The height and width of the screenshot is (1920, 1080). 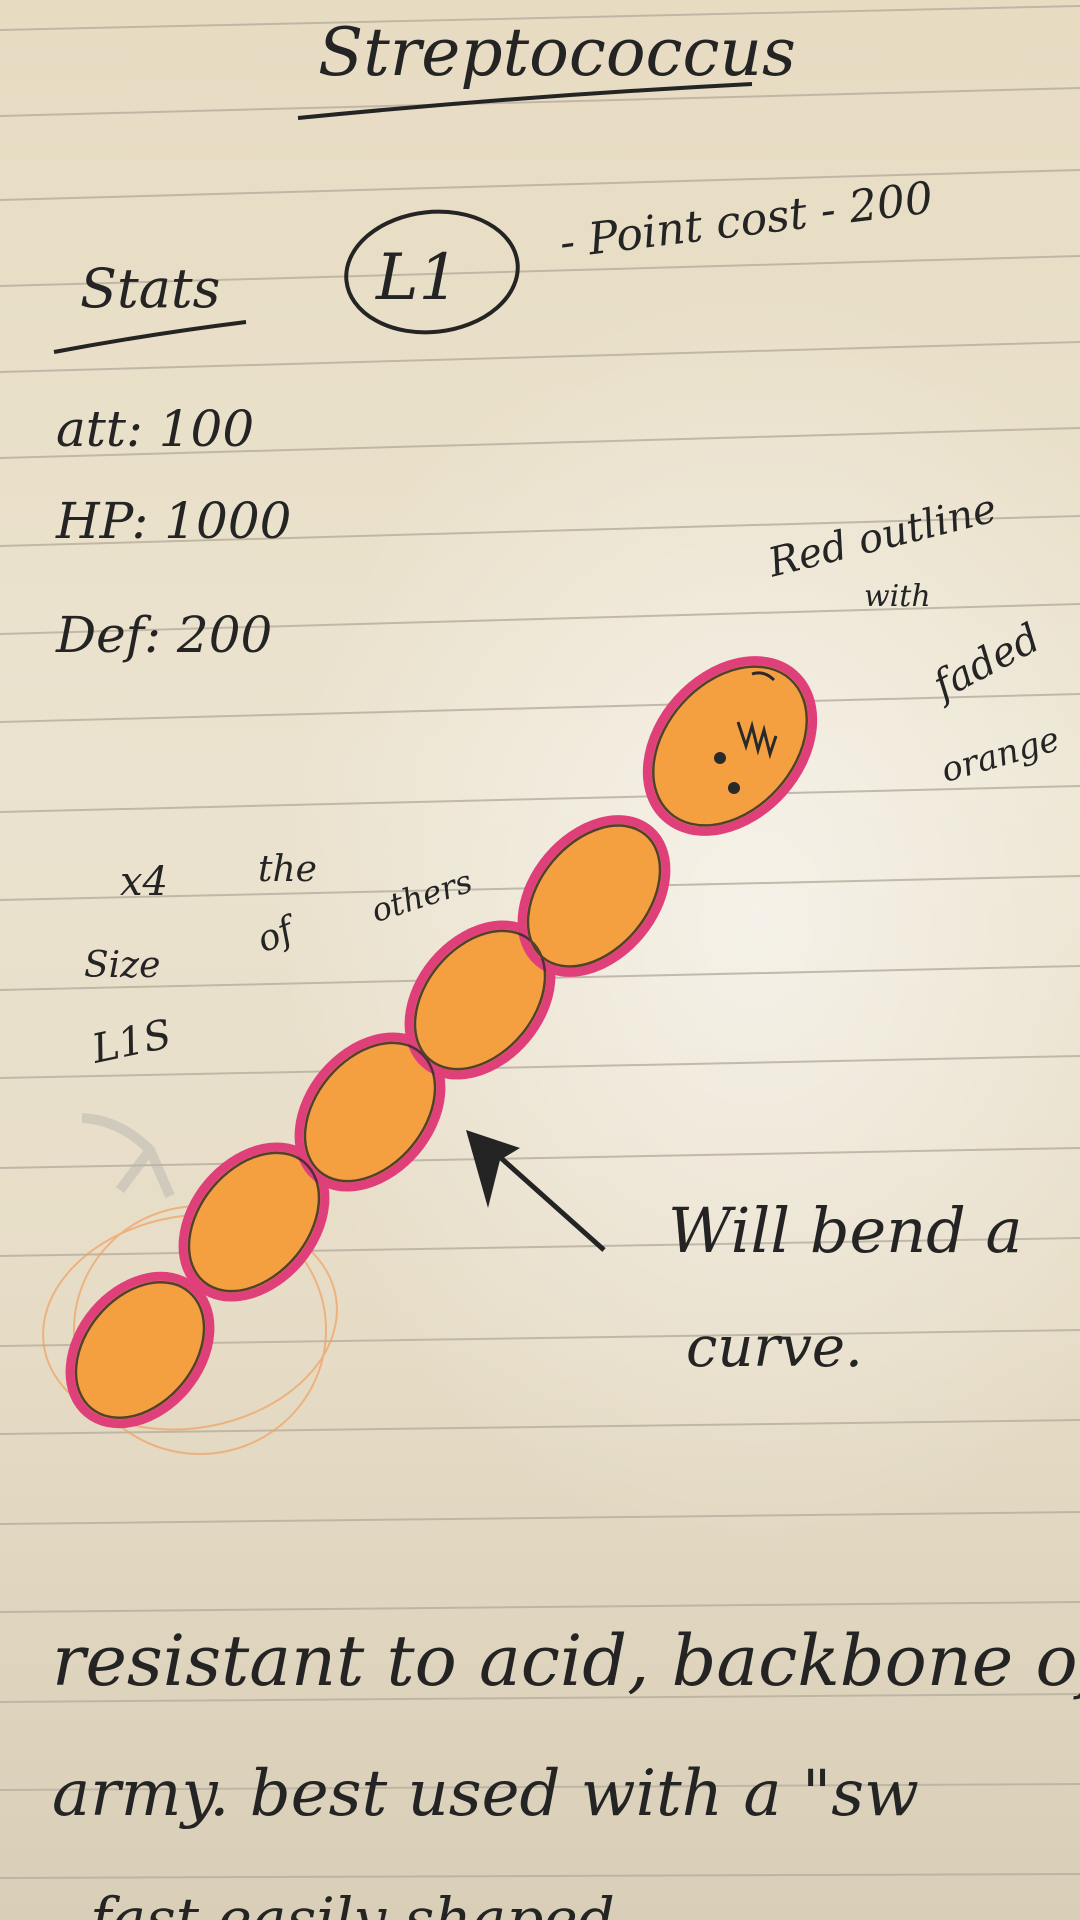 What do you see at coordinates (525, 101) in the screenshot?
I see `title-underline` at bounding box center [525, 101].